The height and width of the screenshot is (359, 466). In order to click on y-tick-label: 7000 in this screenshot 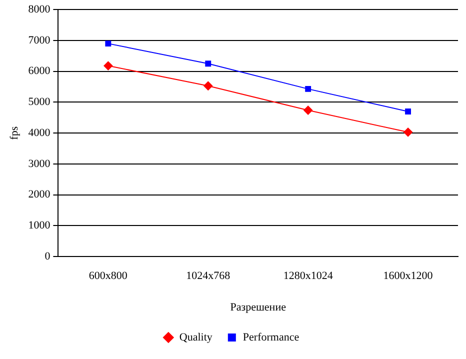, I will do `click(39, 40)`.